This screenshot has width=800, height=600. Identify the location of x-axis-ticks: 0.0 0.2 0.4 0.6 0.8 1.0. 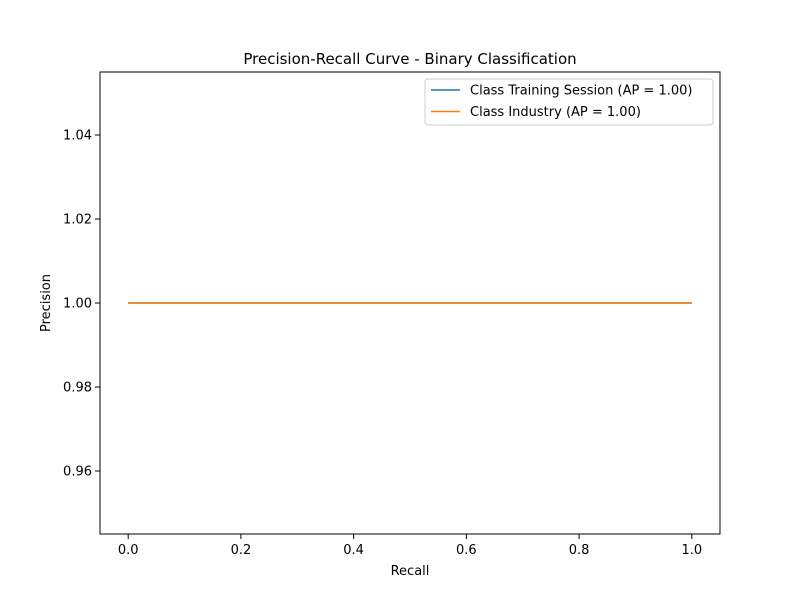
(410, 546).